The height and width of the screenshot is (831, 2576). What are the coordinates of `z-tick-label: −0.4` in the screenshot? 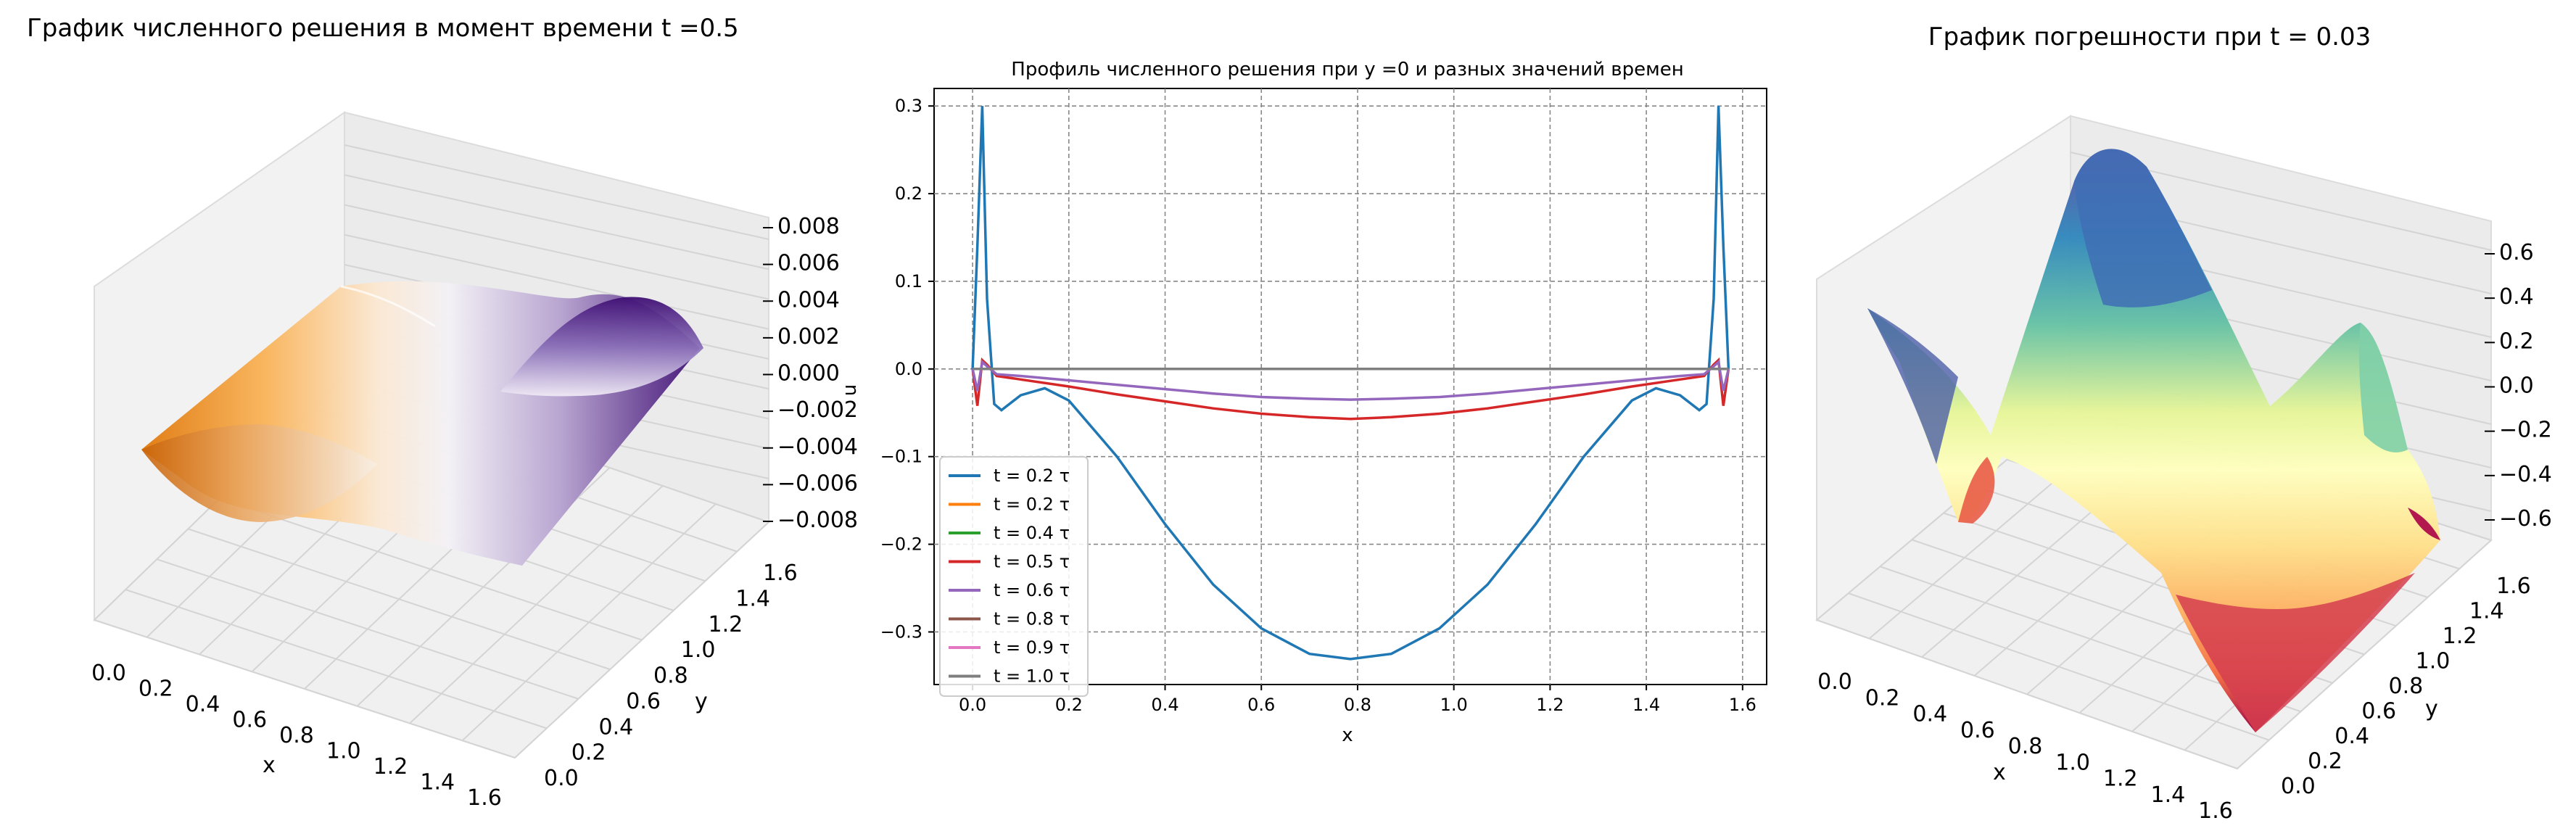 It's located at (2525, 474).